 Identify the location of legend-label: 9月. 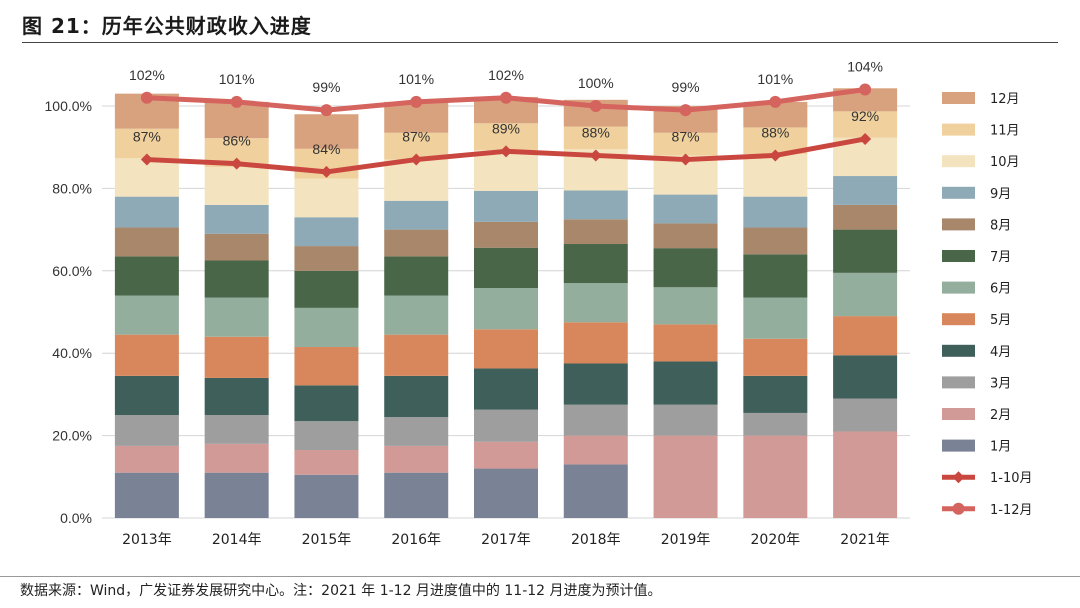
(1000, 194).